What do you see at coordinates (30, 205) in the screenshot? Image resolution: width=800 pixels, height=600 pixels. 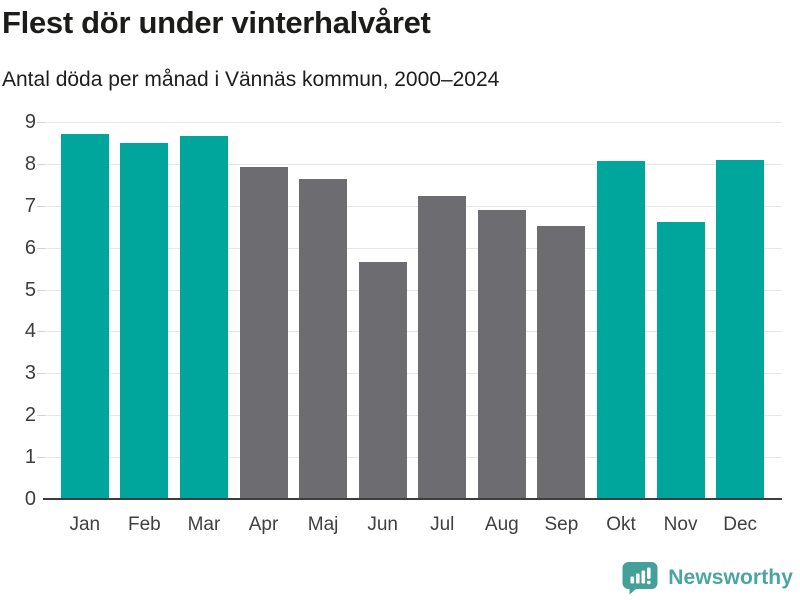 I see `y-tick-label: 7` at bounding box center [30, 205].